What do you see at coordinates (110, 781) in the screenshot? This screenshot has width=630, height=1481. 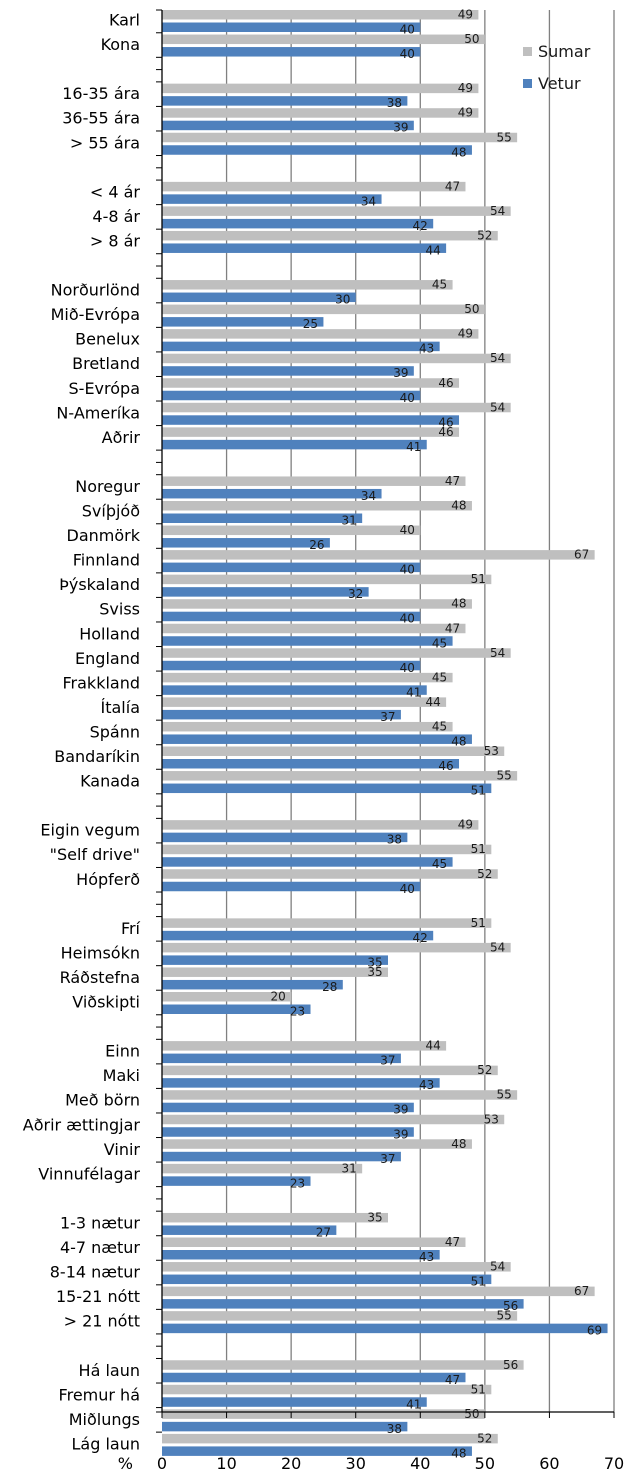 I see `category-label: Kanada` at bounding box center [110, 781].